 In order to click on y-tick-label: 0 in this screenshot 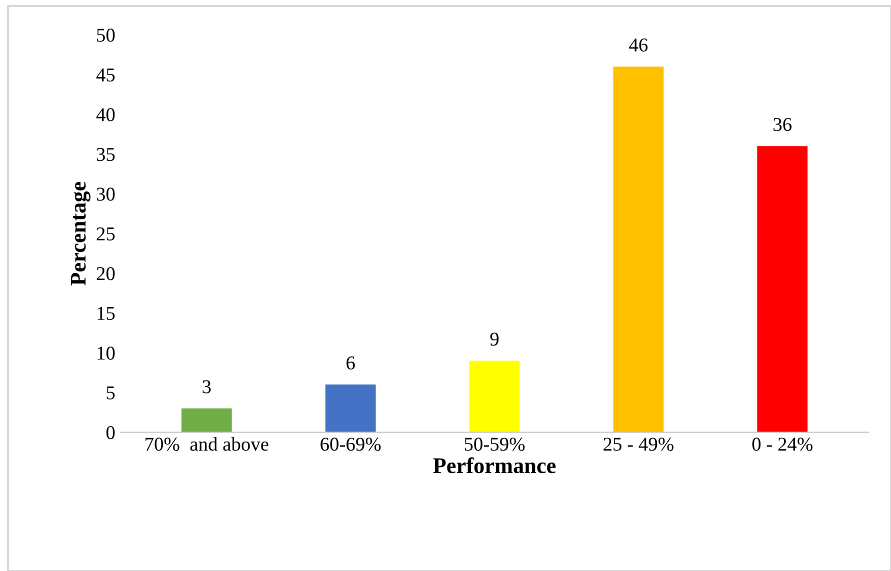, I will do `click(110, 433)`.